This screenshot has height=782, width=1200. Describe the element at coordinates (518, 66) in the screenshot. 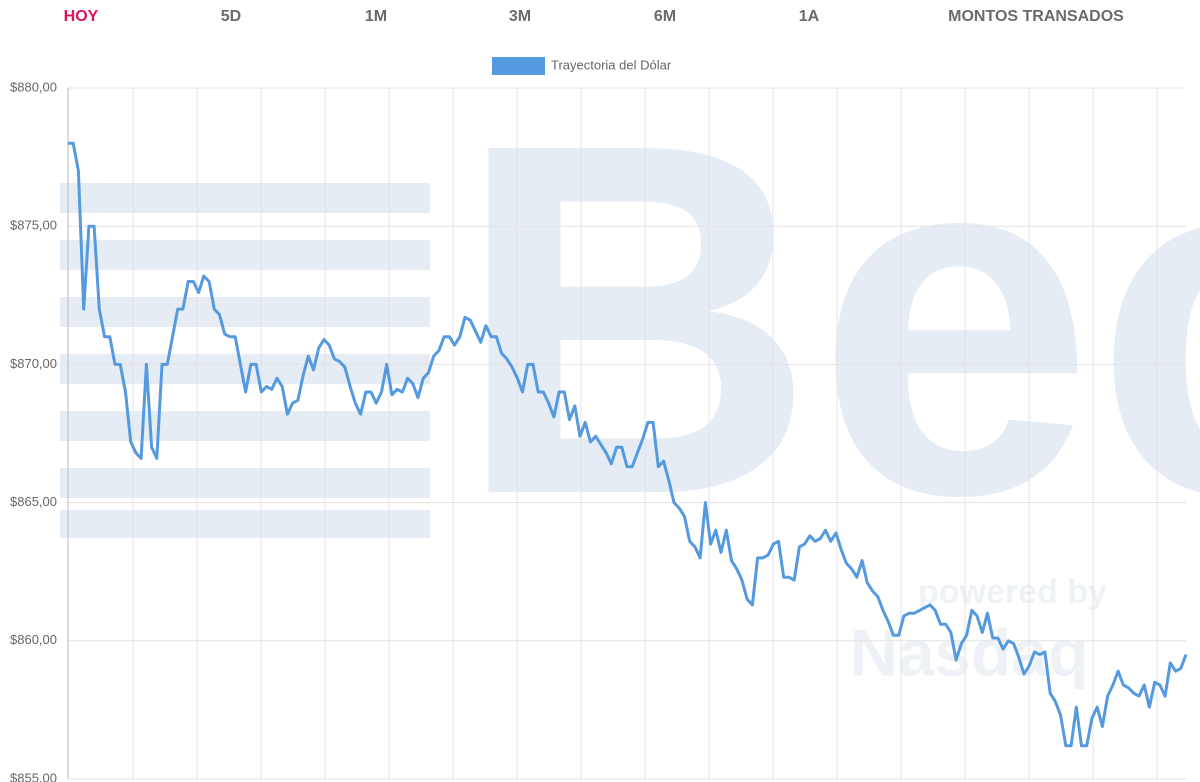

I see `legend-swatch` at that location.